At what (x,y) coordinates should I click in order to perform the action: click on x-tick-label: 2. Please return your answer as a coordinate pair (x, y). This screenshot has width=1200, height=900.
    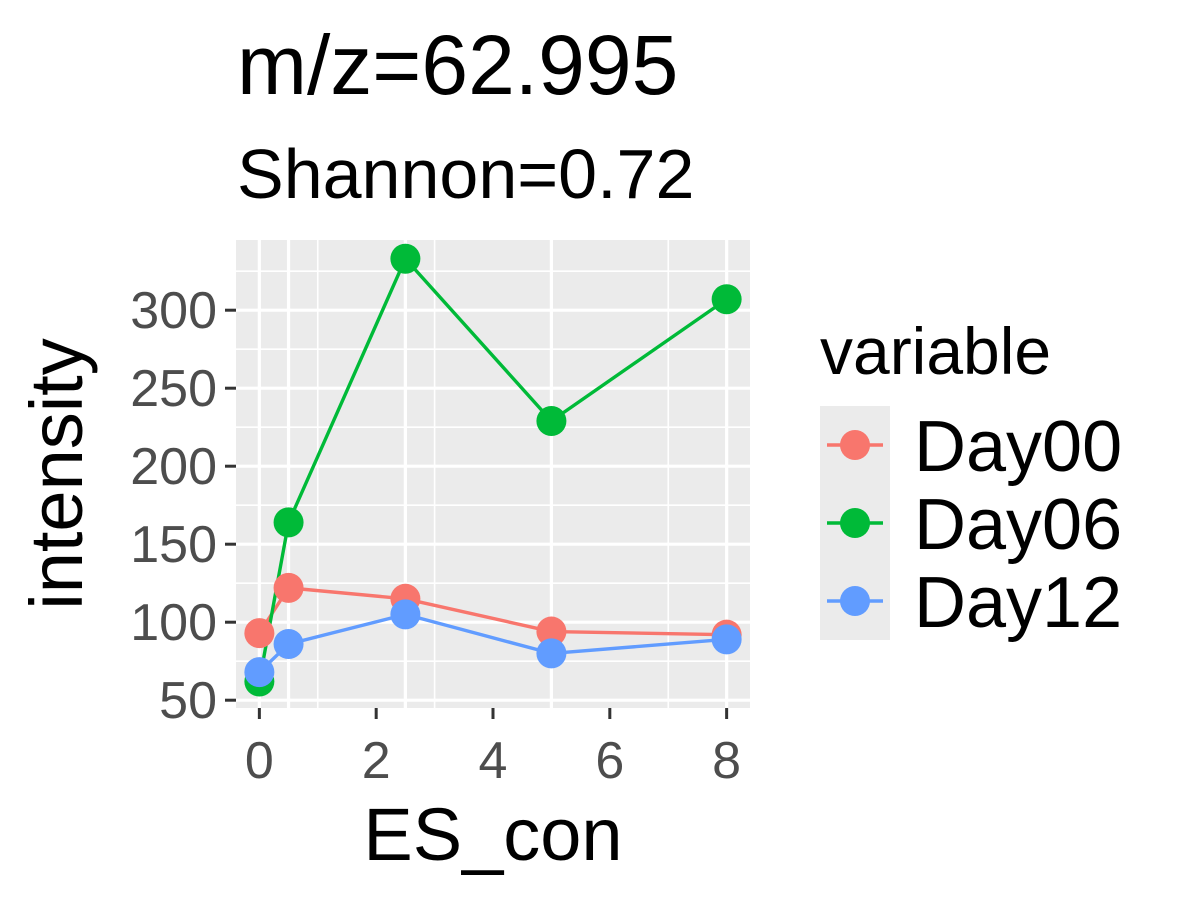
    Looking at the image, I should click on (376, 761).